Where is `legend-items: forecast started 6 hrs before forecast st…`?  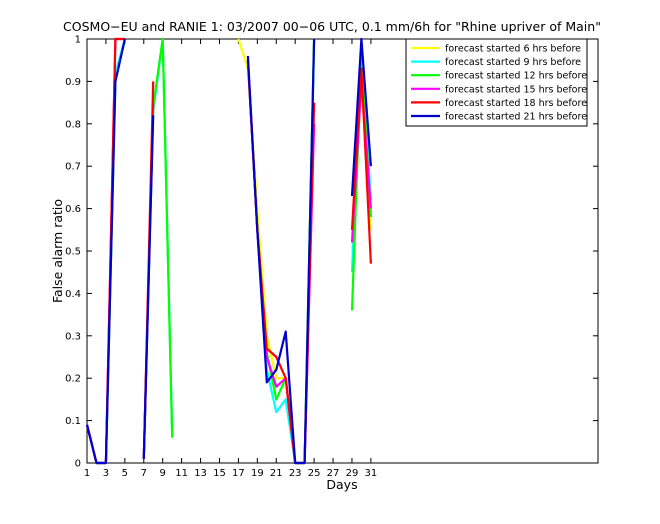 legend-items: forecast started 6 hrs before forecast st… is located at coordinates (499, 83).